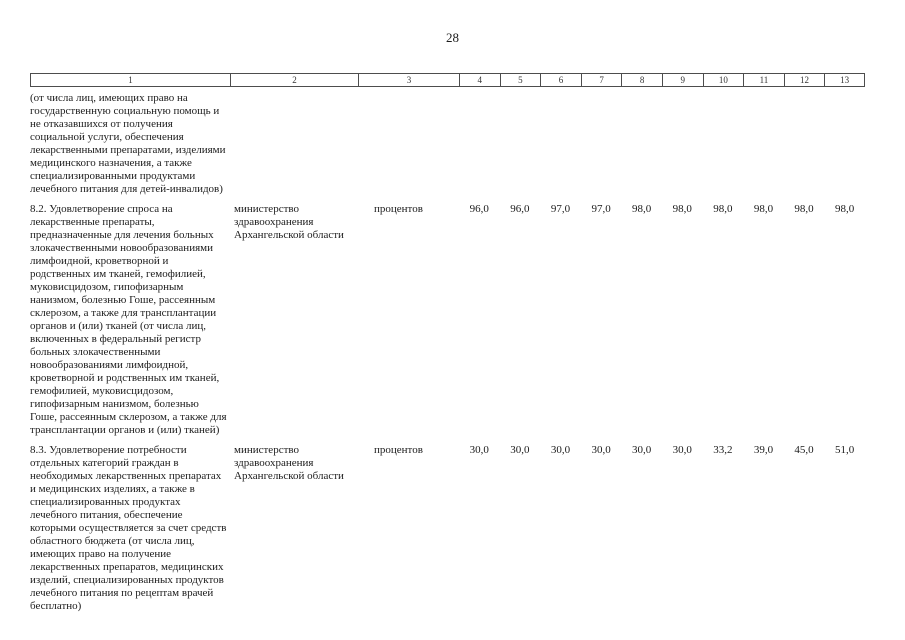  What do you see at coordinates (479, 80) in the screenshot?
I see `column-number-header: 4` at bounding box center [479, 80].